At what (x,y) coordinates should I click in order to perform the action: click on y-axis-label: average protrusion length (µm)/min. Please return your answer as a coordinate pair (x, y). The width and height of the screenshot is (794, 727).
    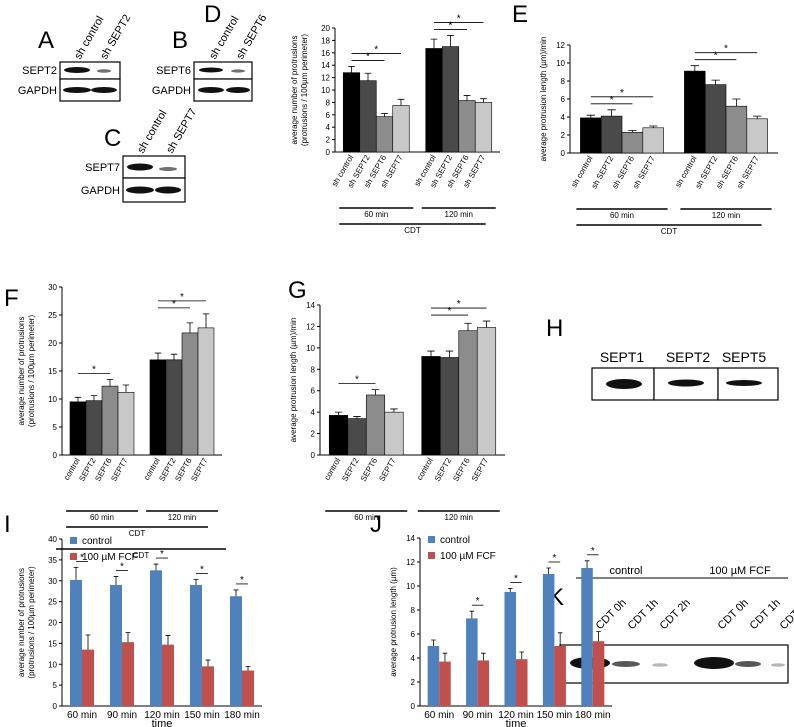
    Looking at the image, I should click on (293, 380).